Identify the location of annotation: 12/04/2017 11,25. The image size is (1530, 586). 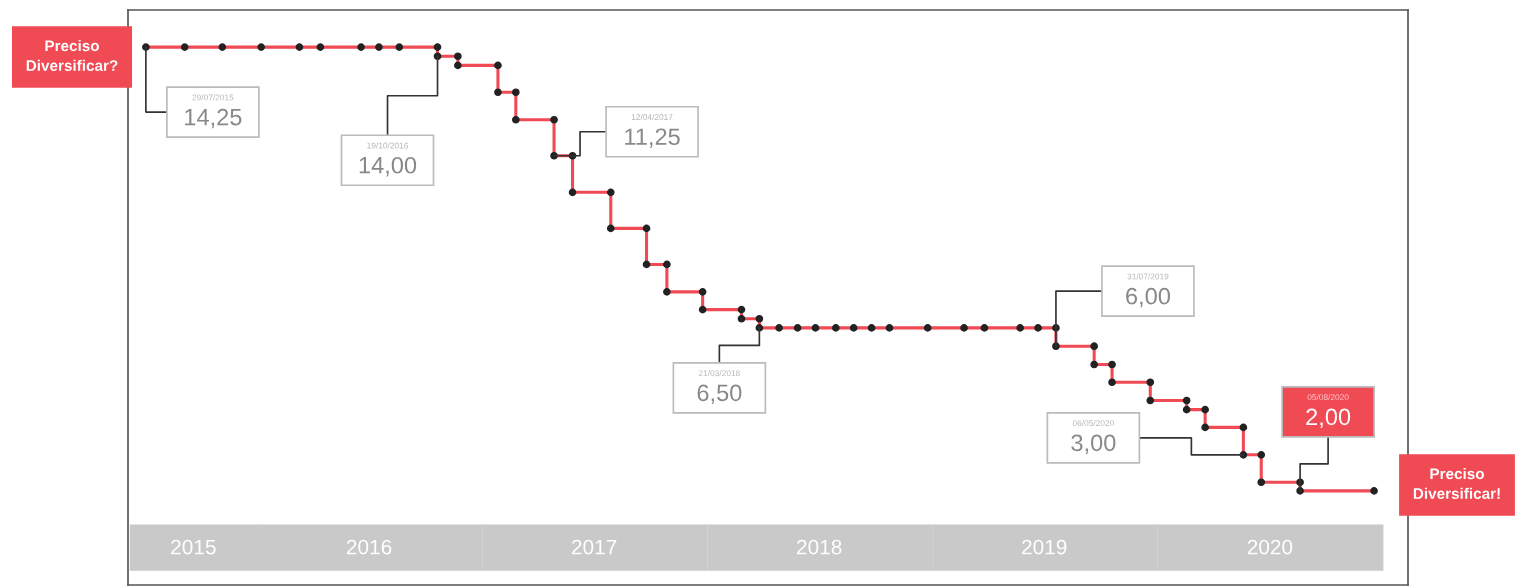
(652, 130).